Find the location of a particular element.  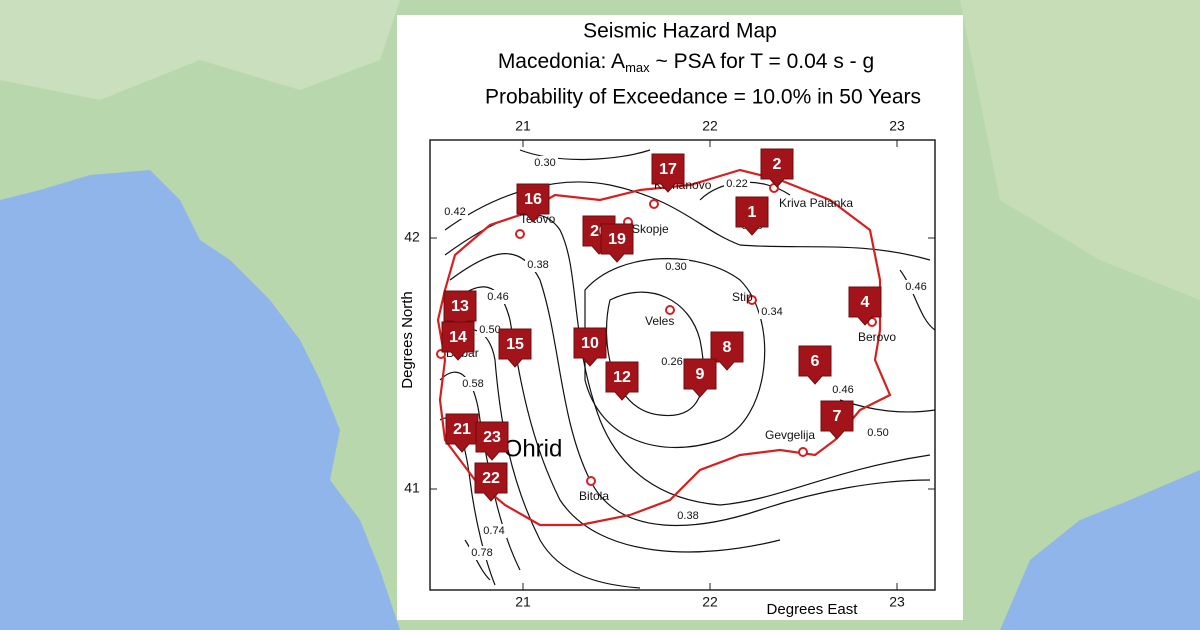

marker-number: 16 is located at coordinates (533, 199).